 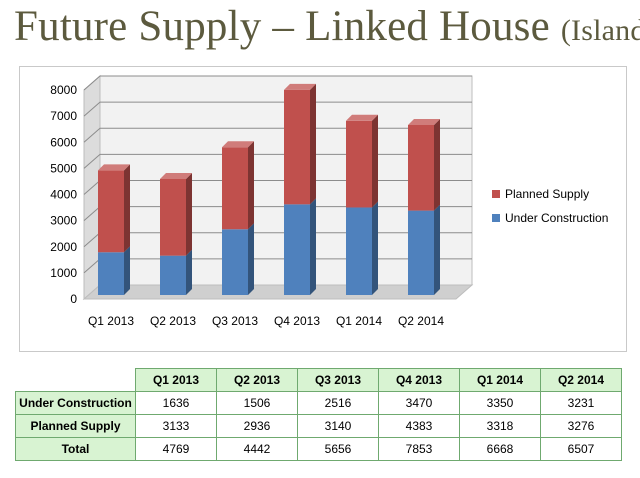 What do you see at coordinates (338, 403) in the screenshot?
I see `table-cell: 2516` at bounding box center [338, 403].